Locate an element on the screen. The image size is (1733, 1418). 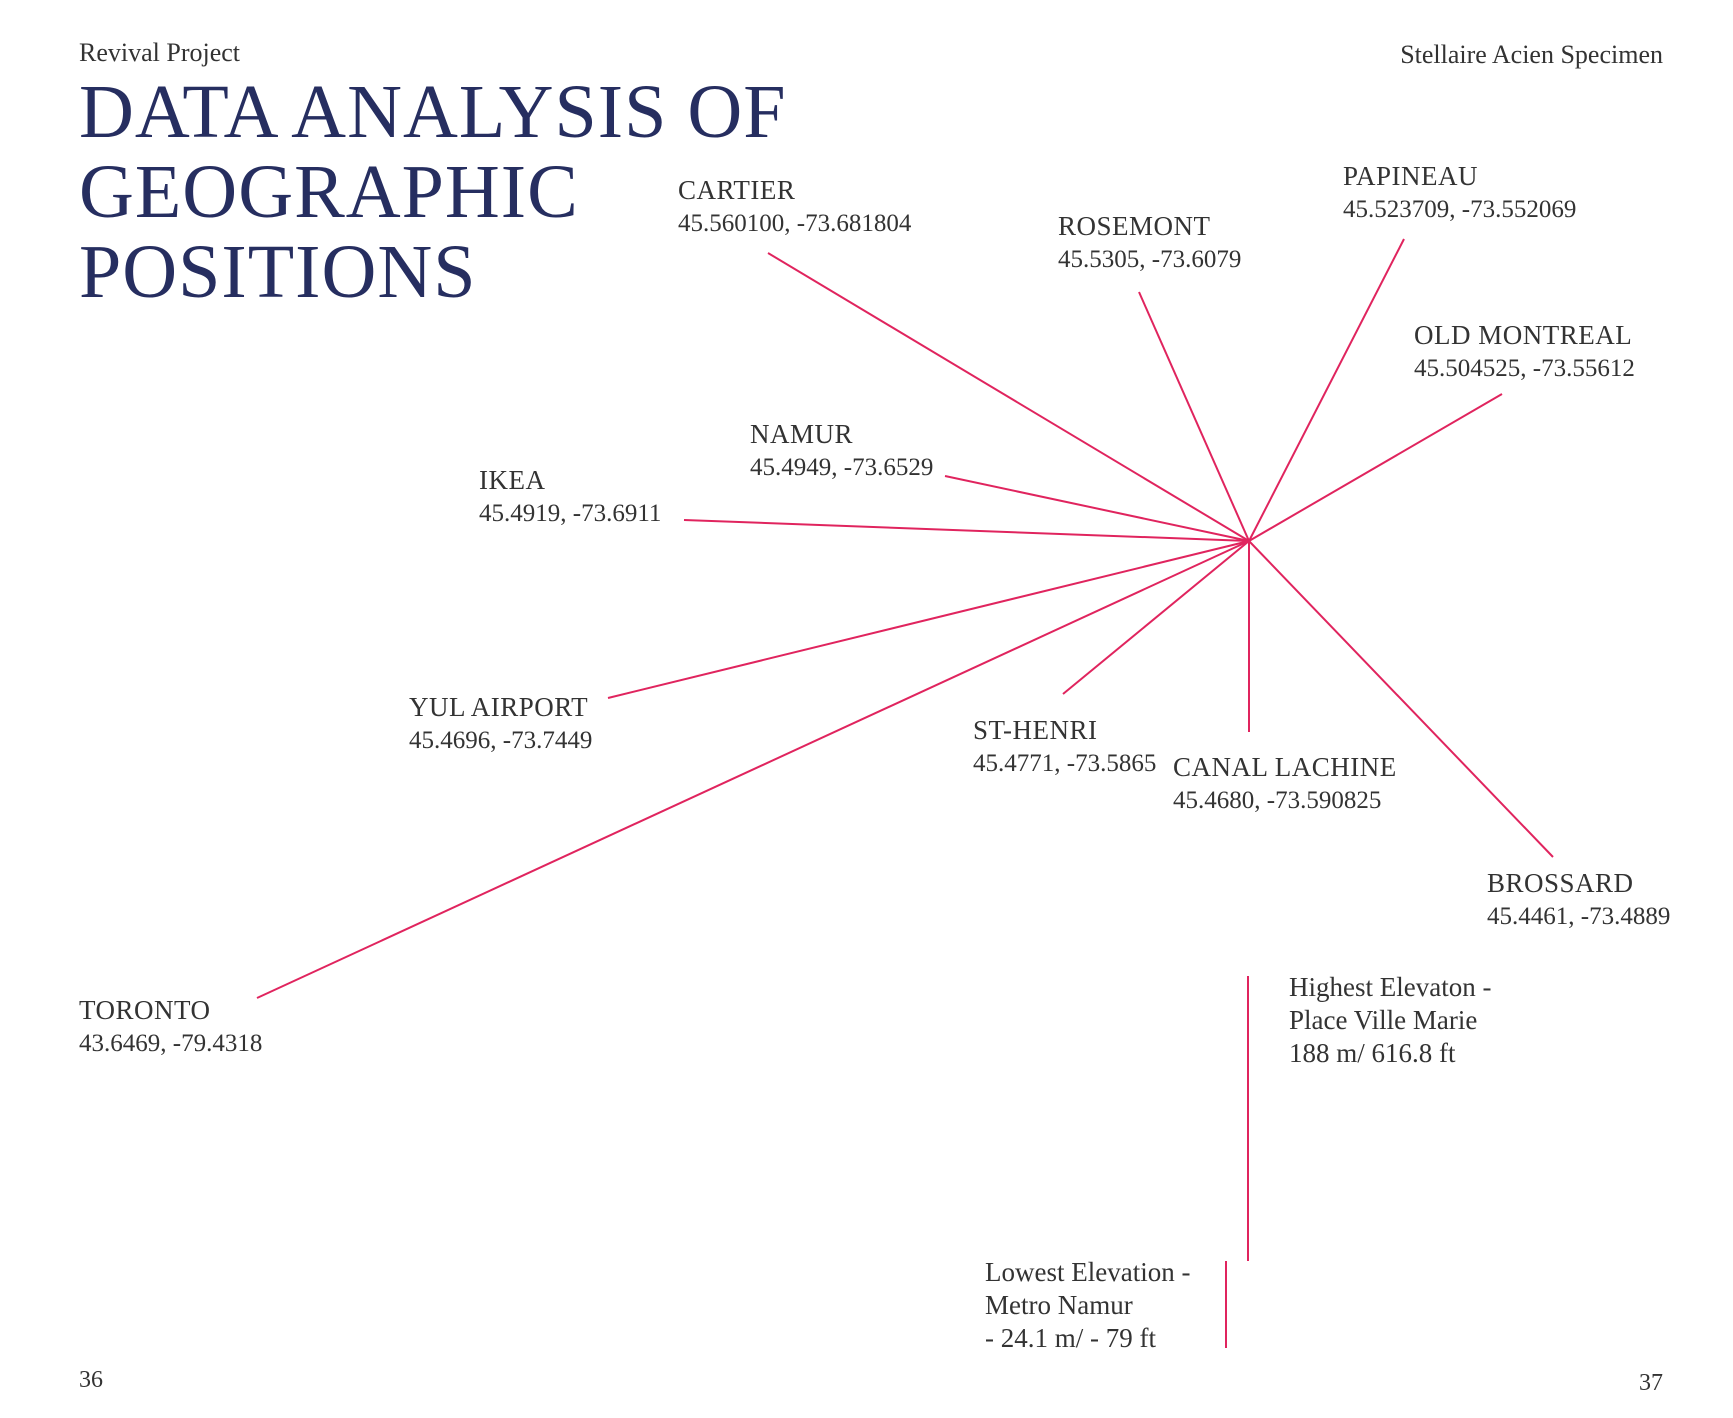
place-name: IKEA is located at coordinates (512, 480).